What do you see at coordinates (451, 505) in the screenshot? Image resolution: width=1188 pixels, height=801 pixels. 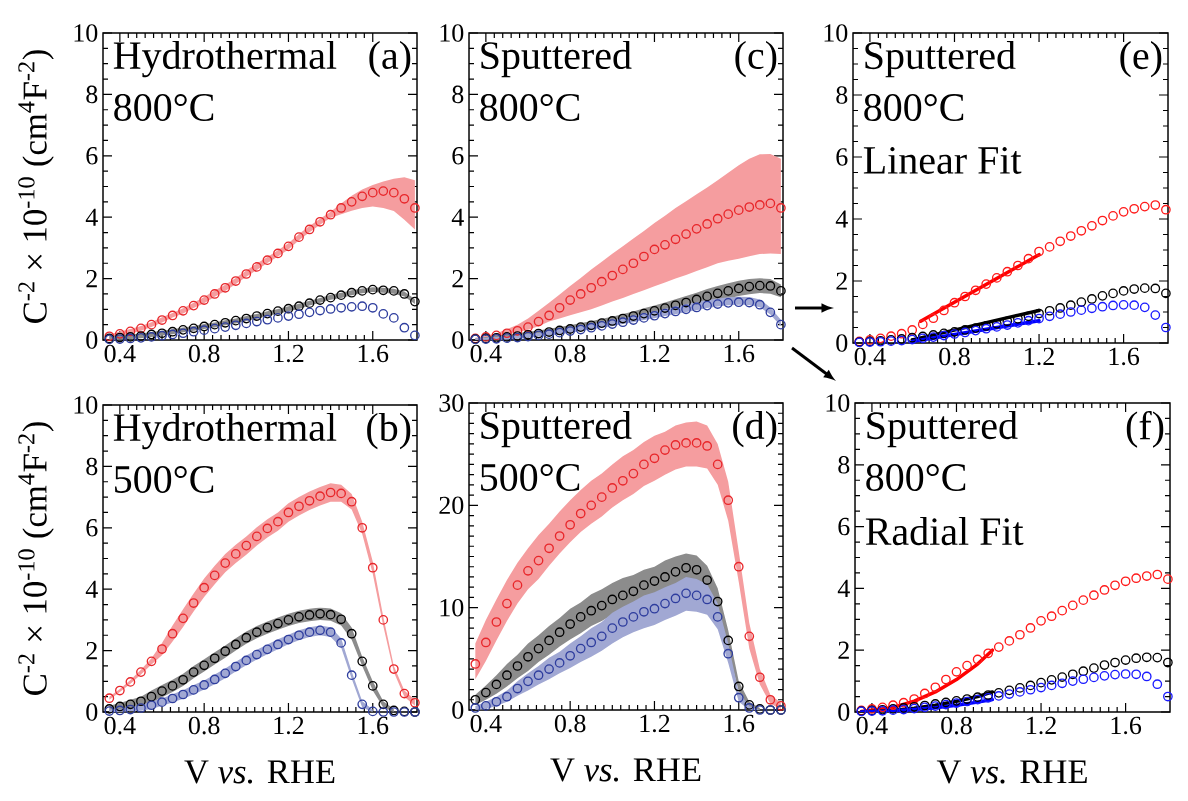 I see `y-tick-label: 20` at bounding box center [451, 505].